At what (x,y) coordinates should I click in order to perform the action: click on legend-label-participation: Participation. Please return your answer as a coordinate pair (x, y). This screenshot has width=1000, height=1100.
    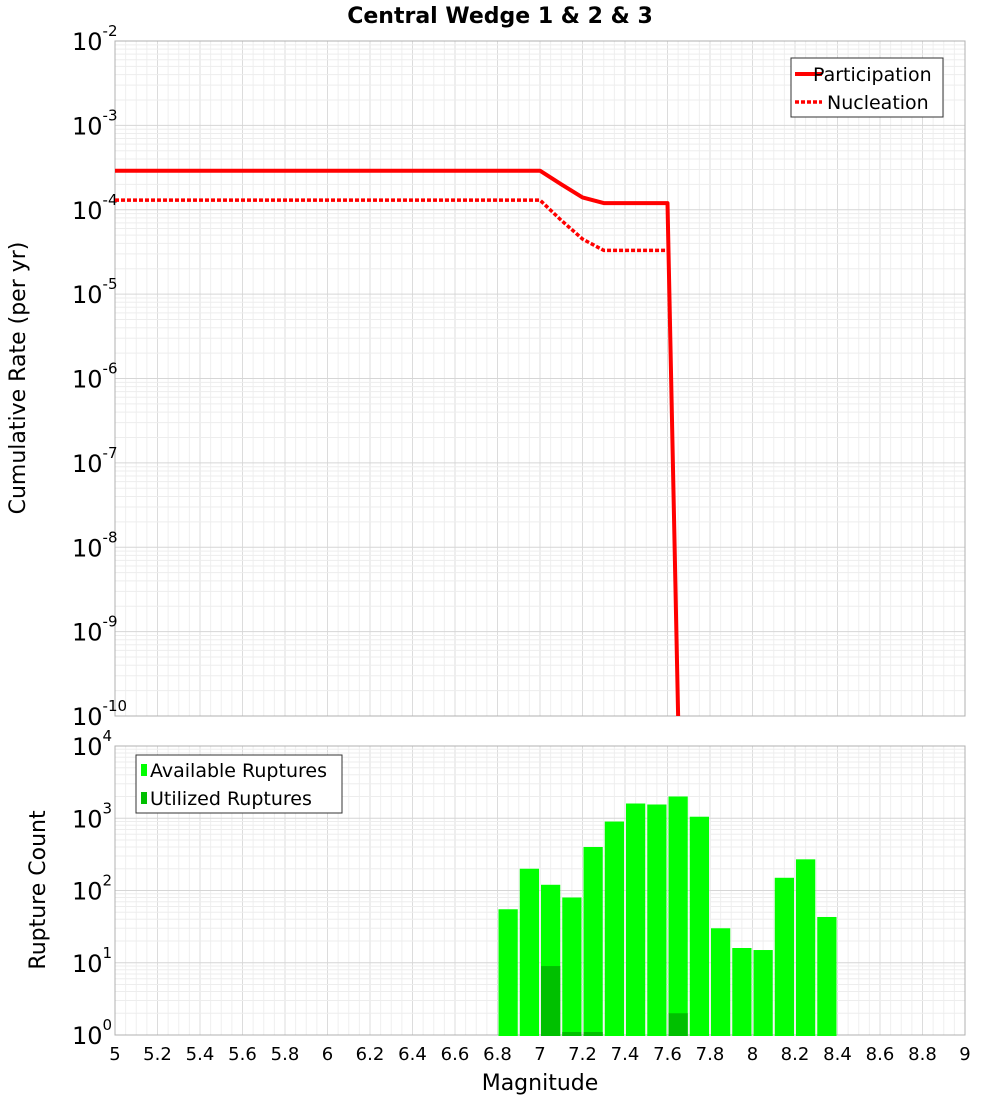
    Looking at the image, I should click on (872, 75).